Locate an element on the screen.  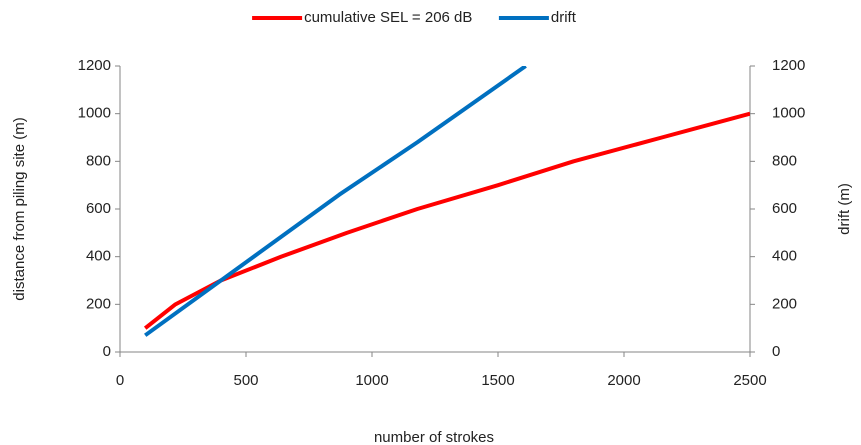
y2-tick-label: 0 is located at coordinates (776, 351).